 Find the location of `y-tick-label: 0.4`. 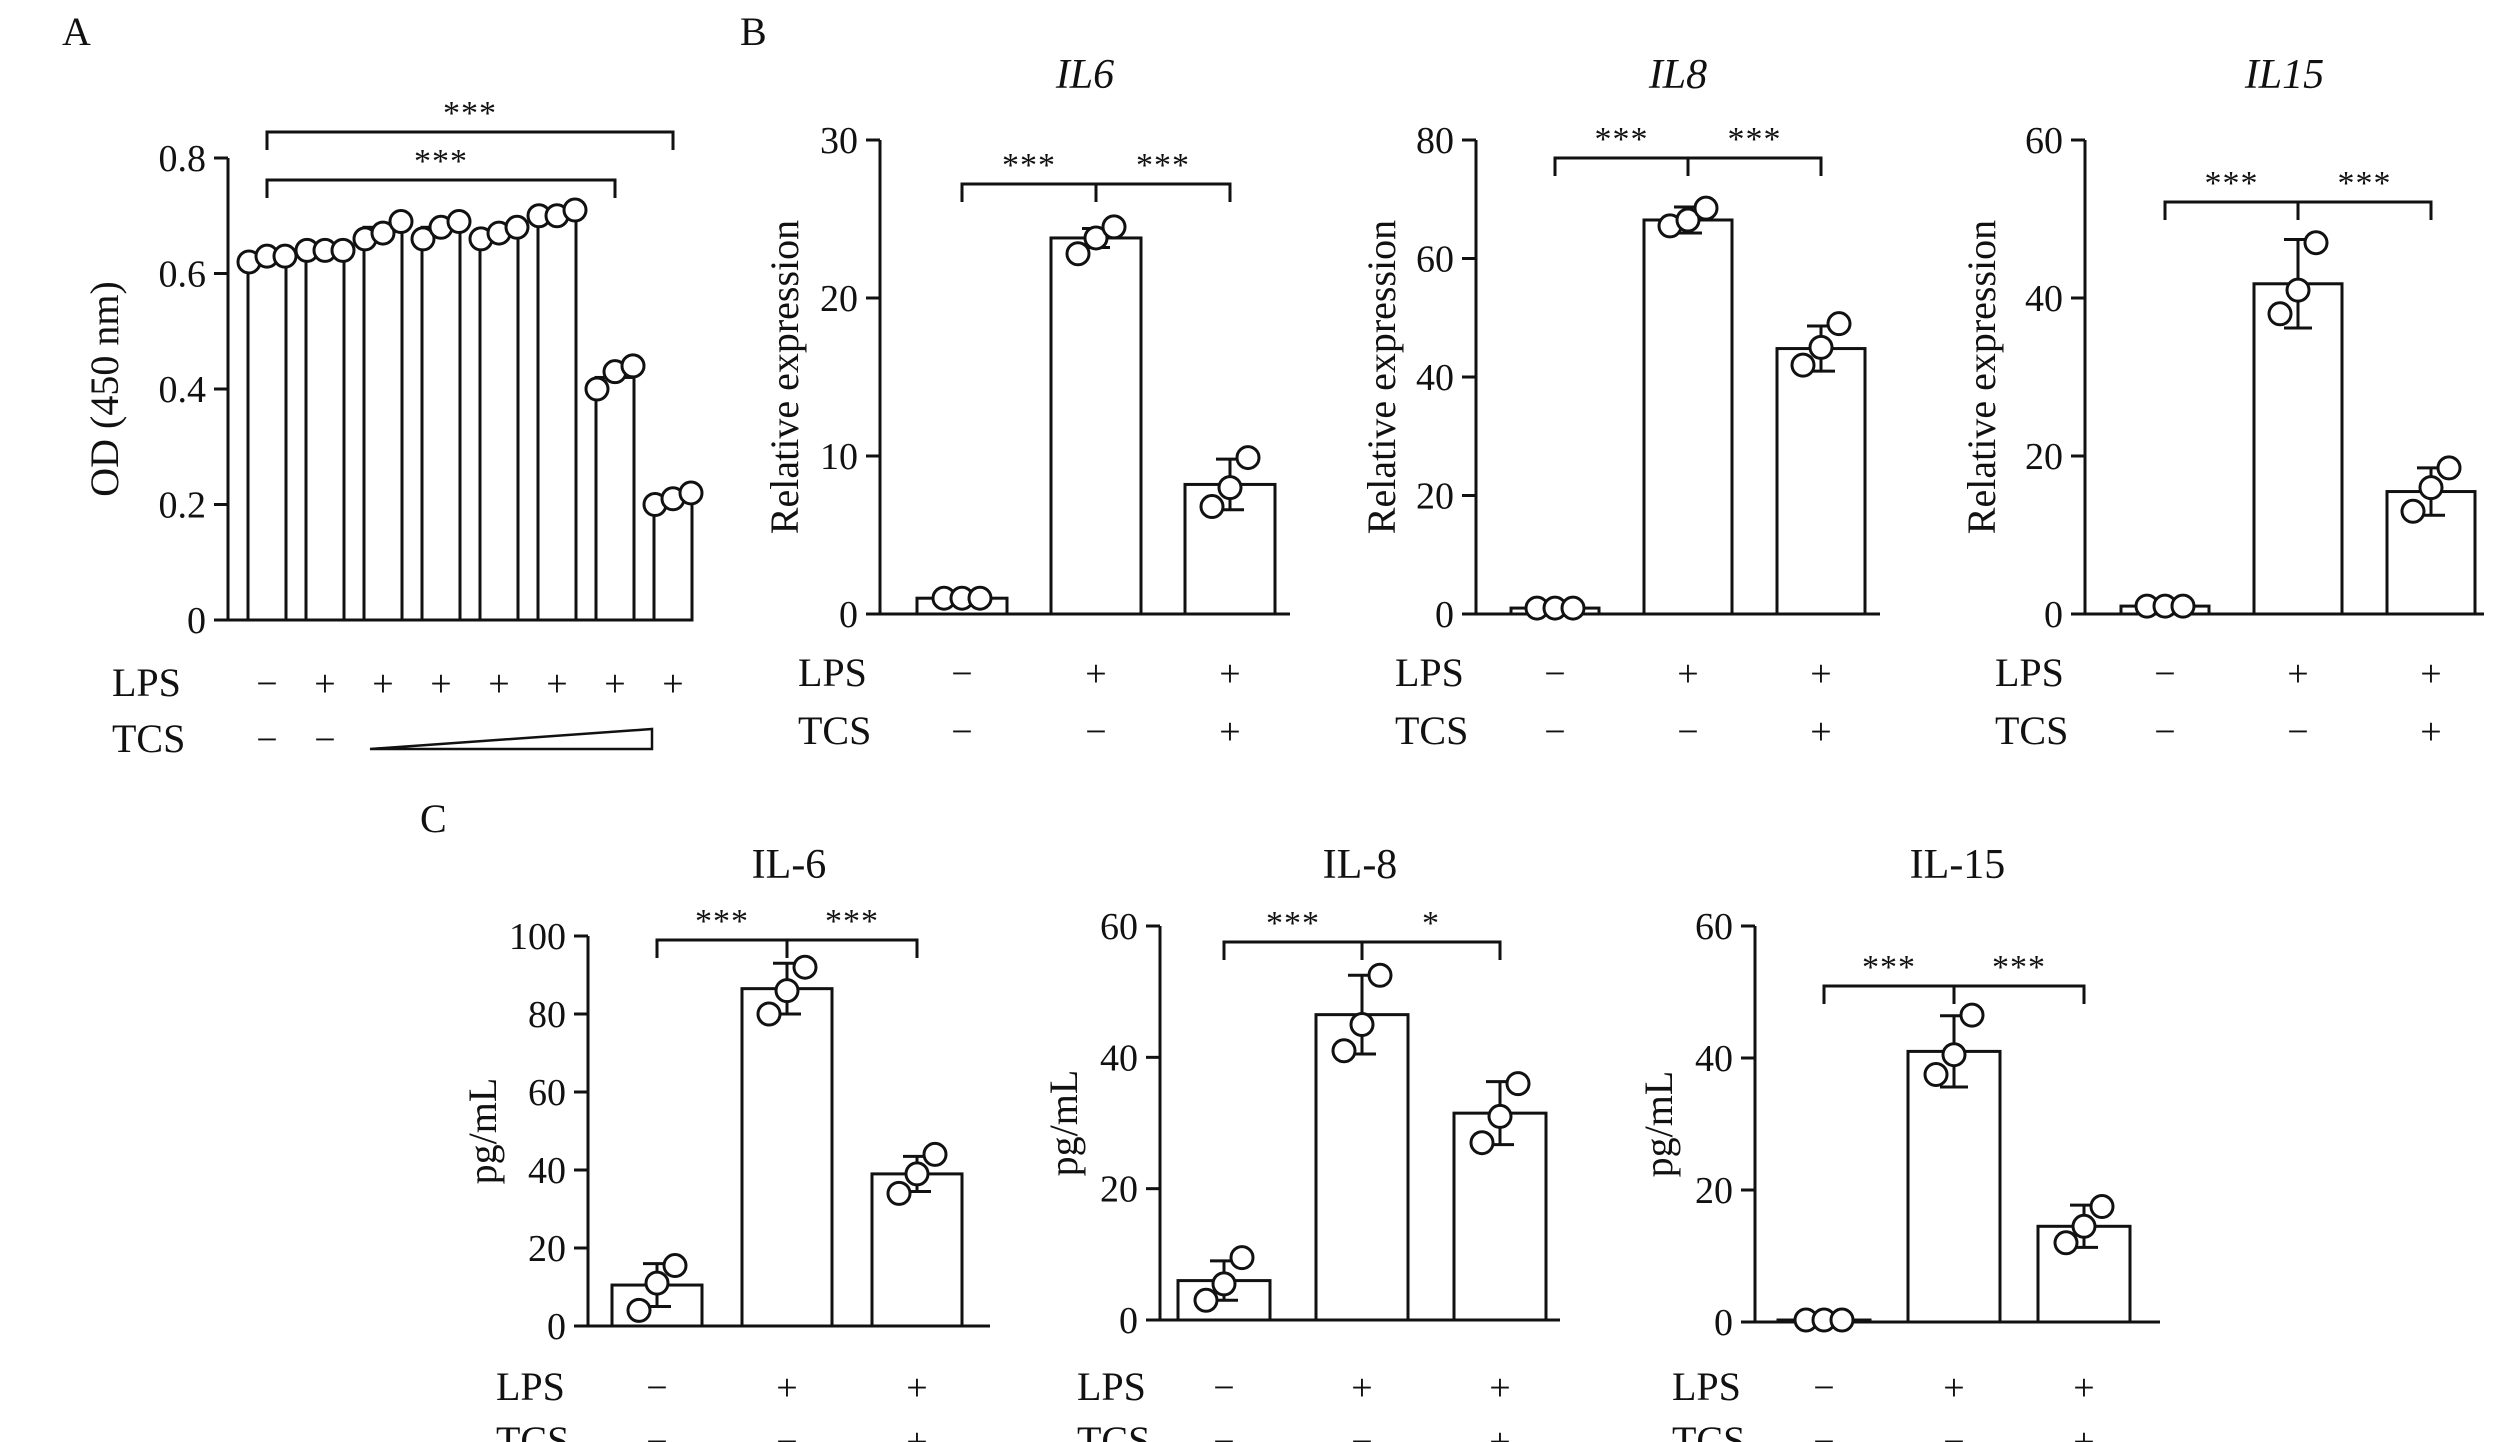

y-tick-label: 0.4 is located at coordinates (183, 390).